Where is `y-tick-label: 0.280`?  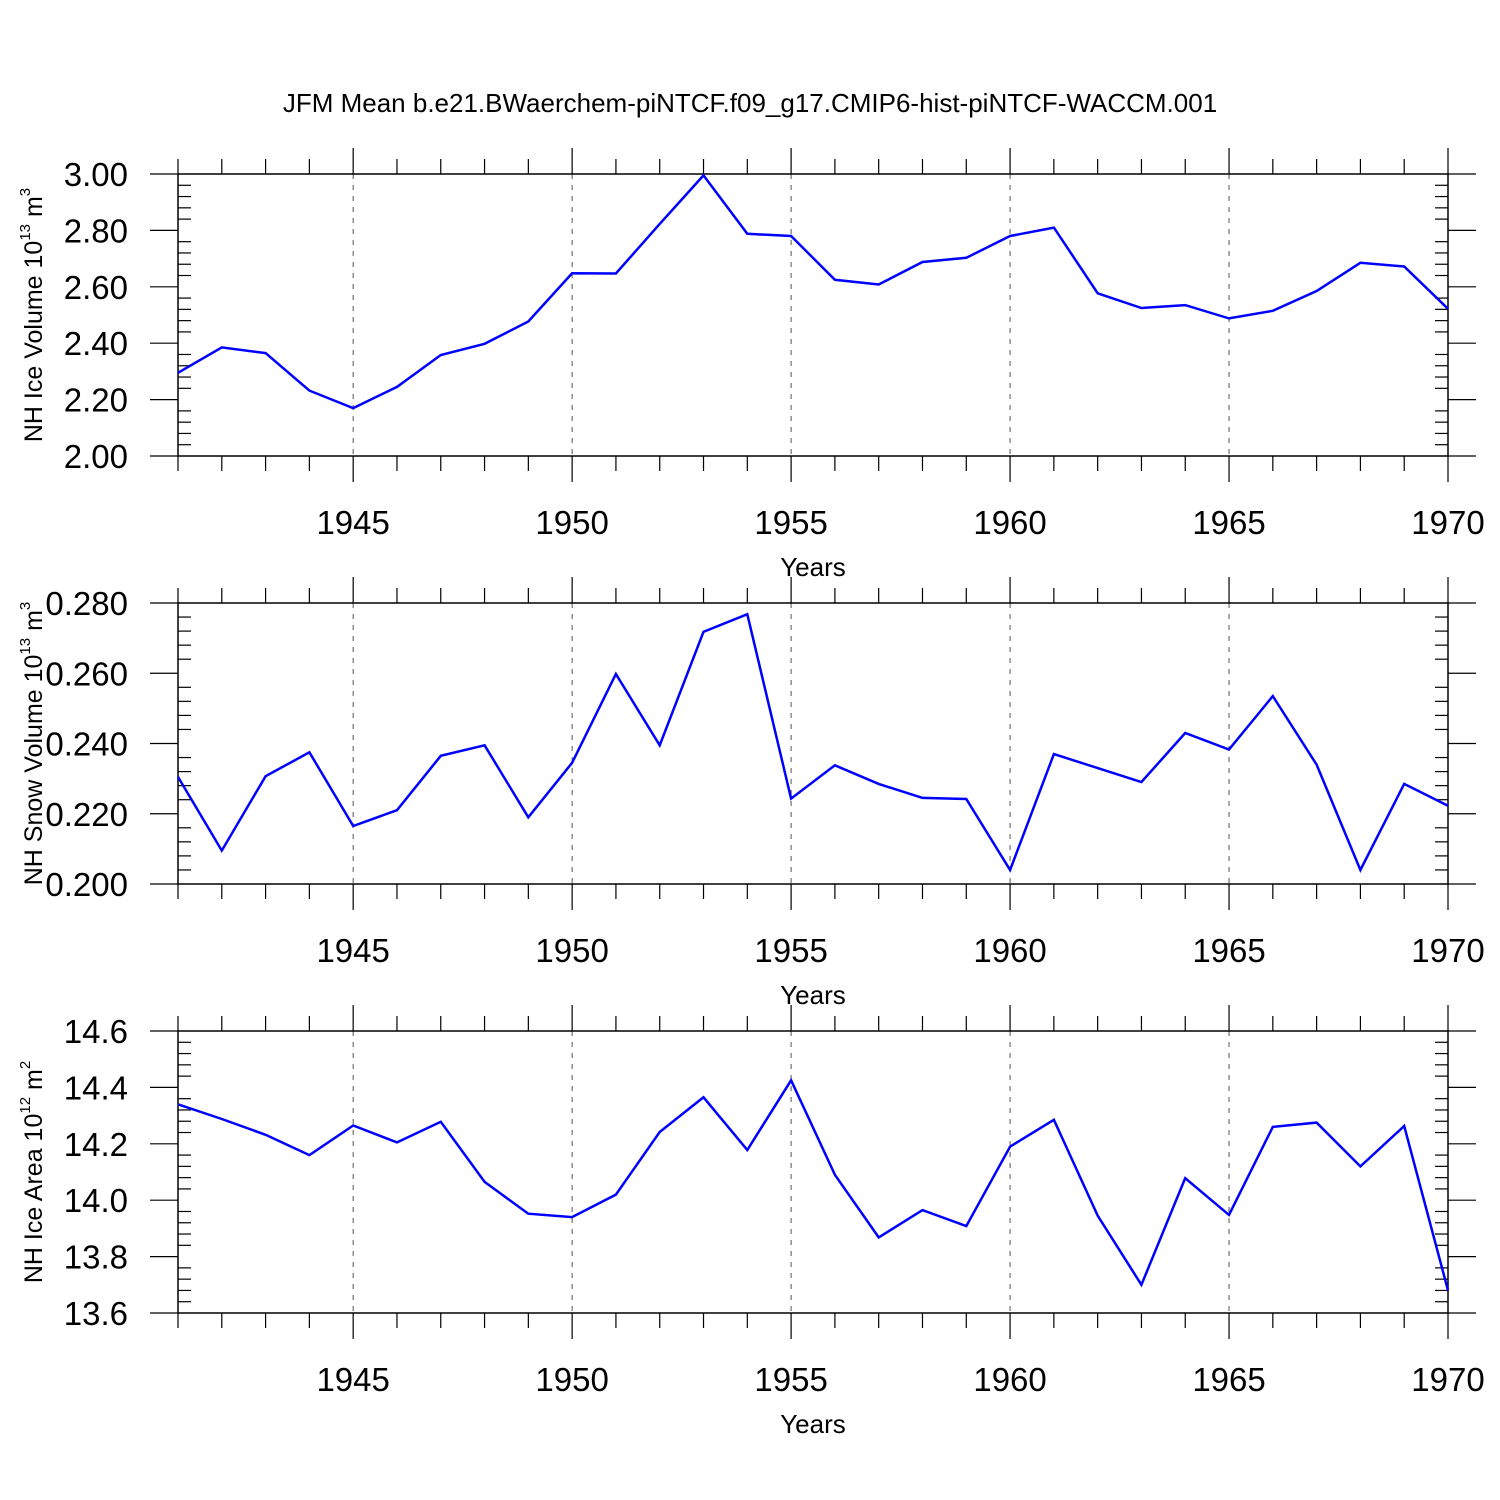 y-tick-label: 0.280 is located at coordinates (86, 603).